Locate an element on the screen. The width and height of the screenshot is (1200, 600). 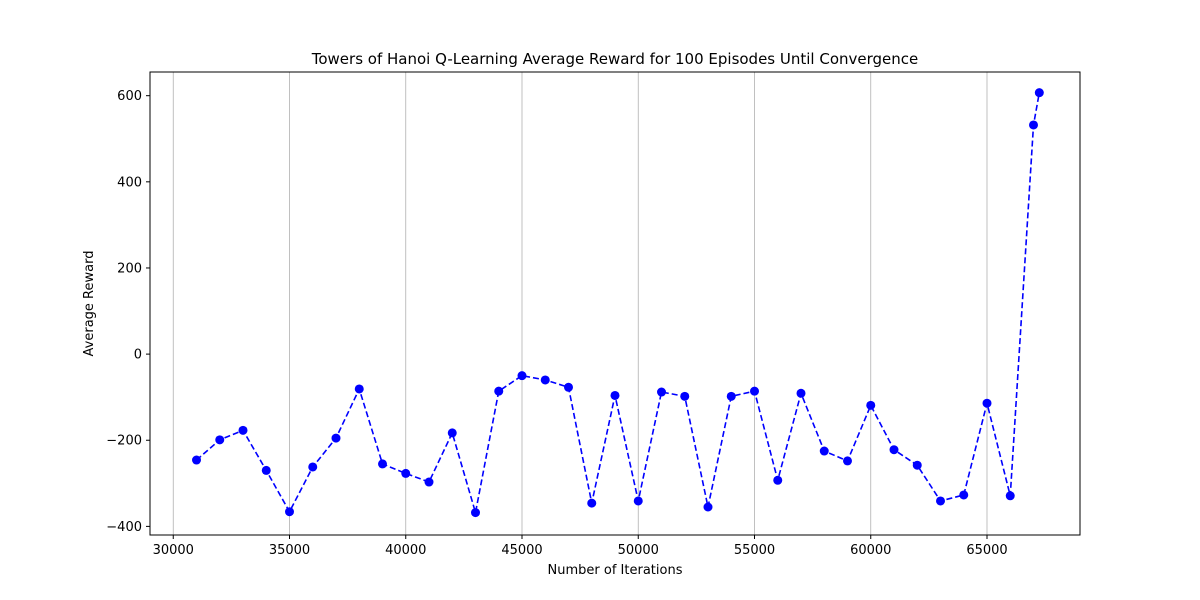
y-tick-label: 600 is located at coordinates (129, 96).